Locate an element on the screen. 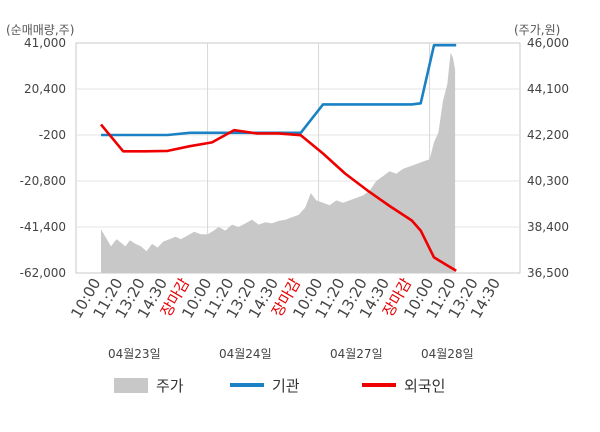  institution-line is located at coordinates (279, 90).